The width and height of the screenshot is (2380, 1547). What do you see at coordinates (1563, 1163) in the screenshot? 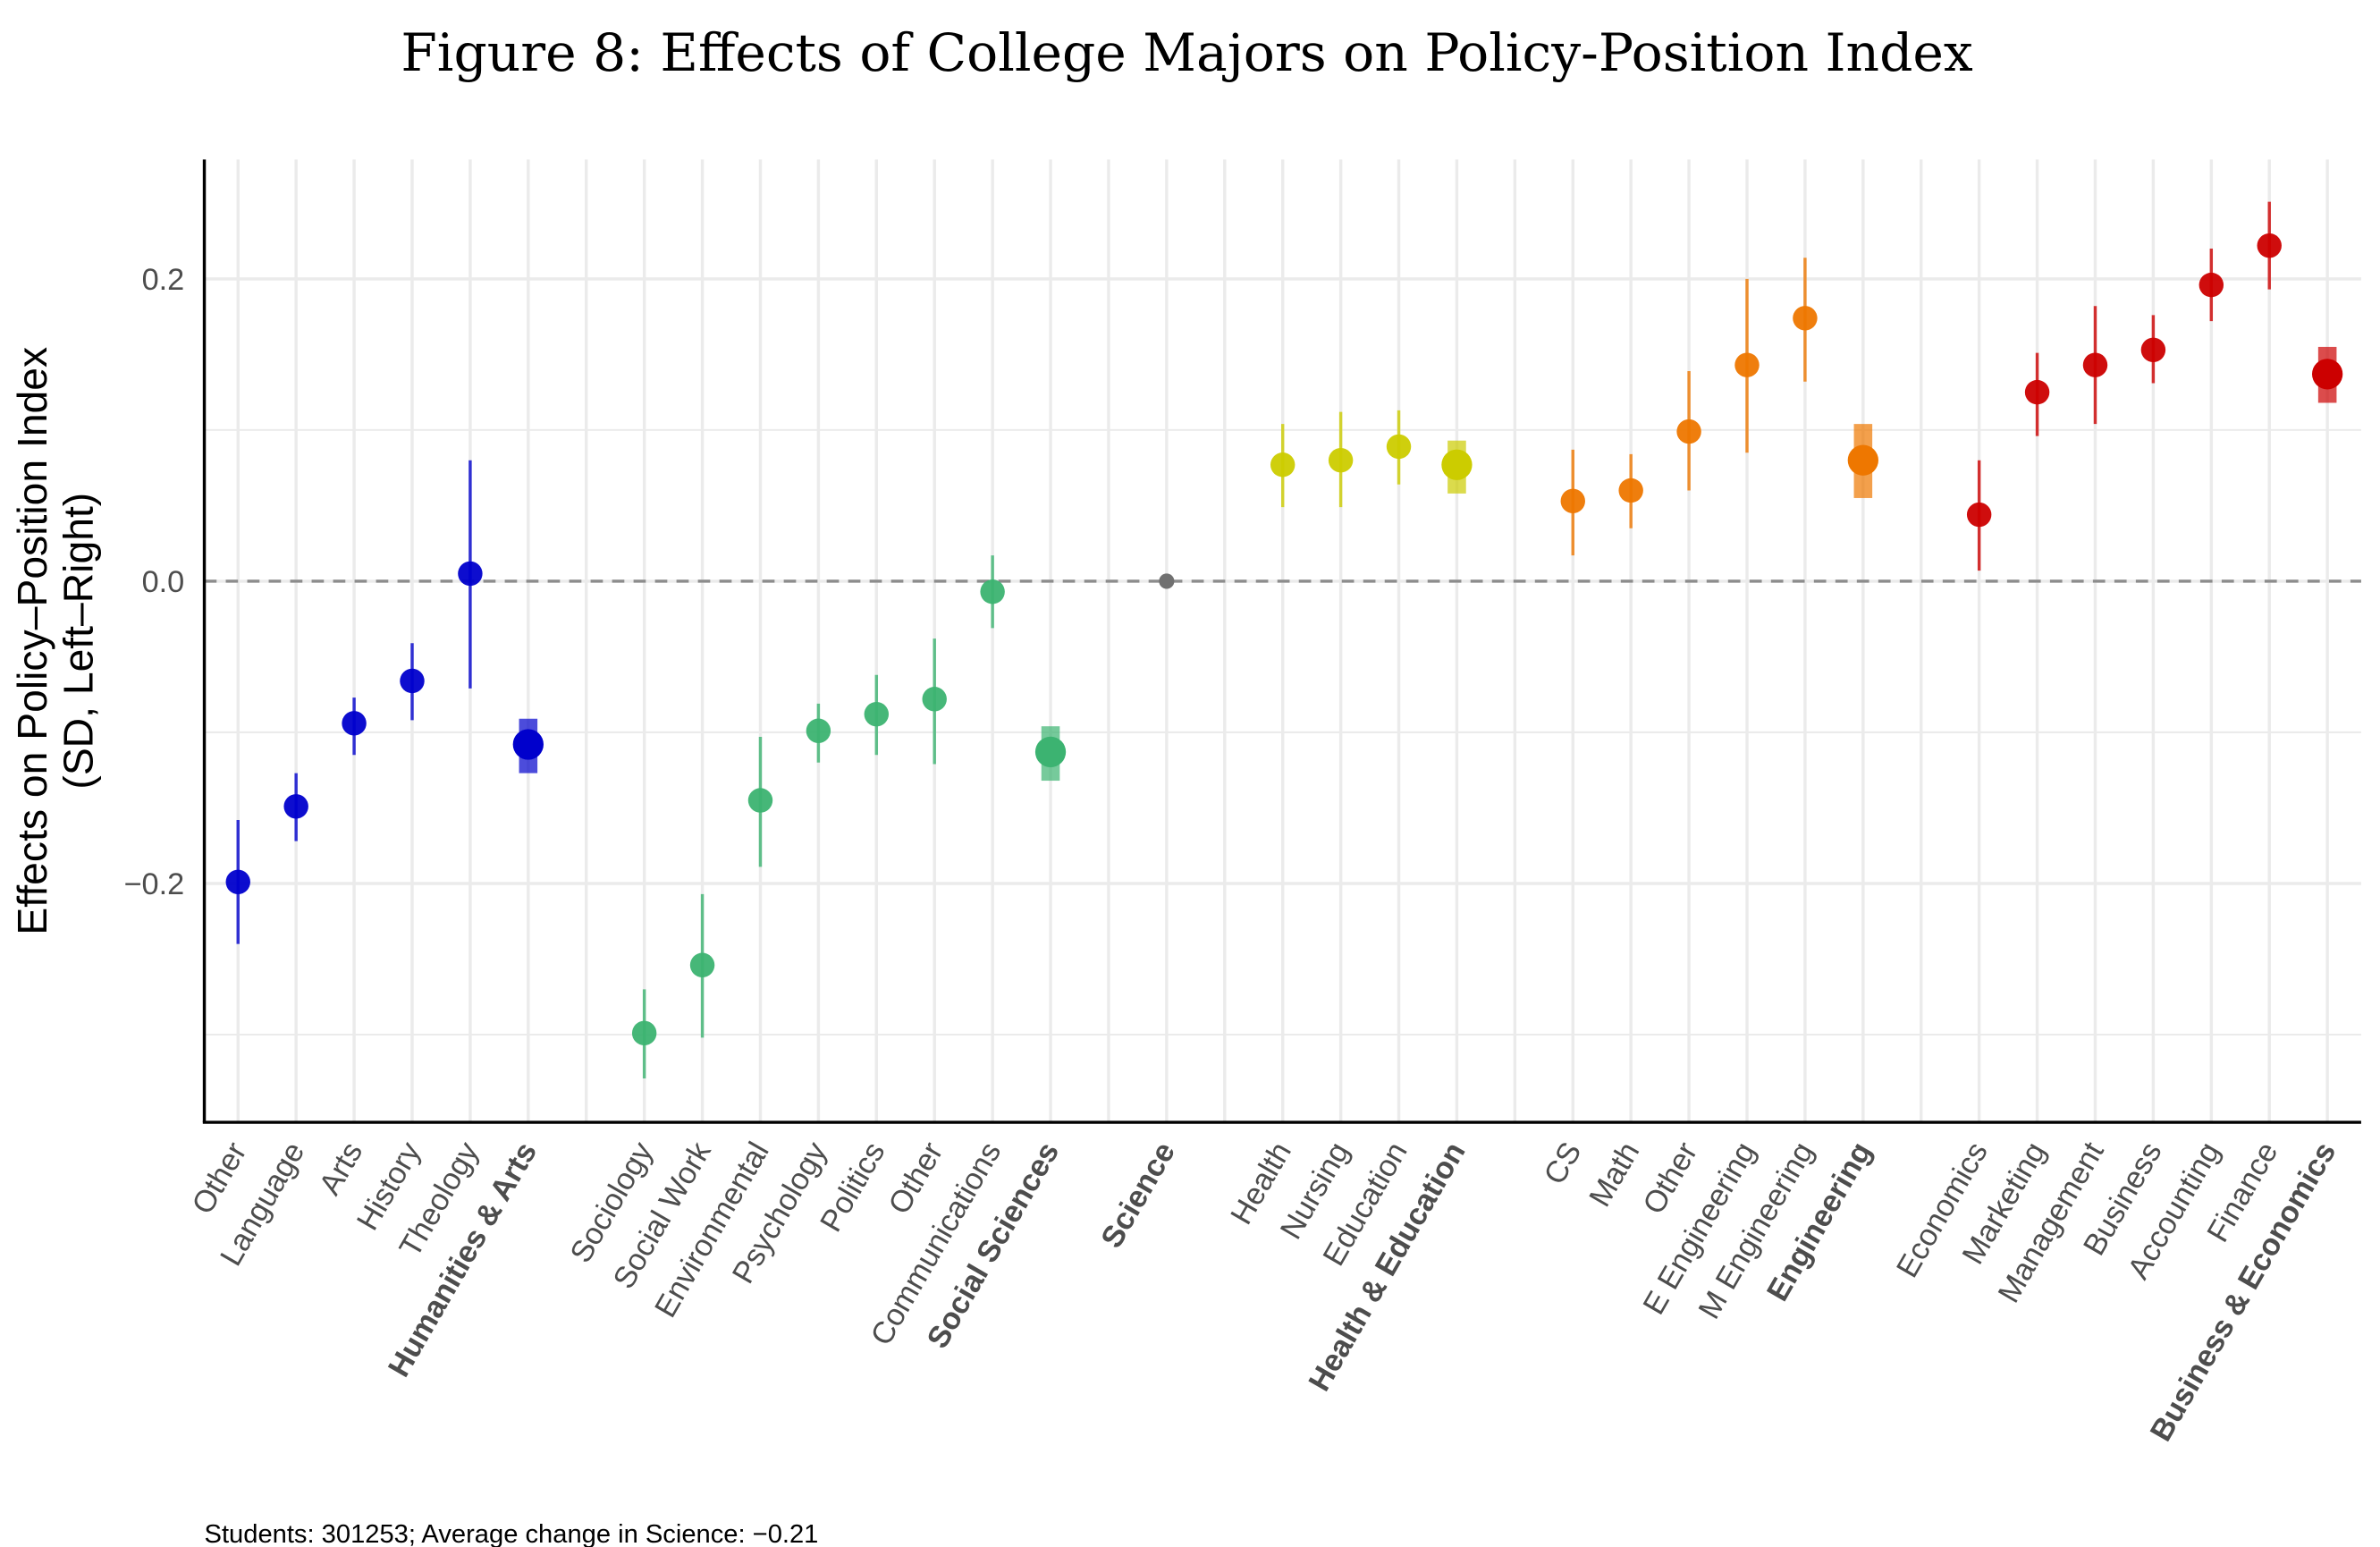
I see `x-tick-label: CS` at bounding box center [1563, 1163].